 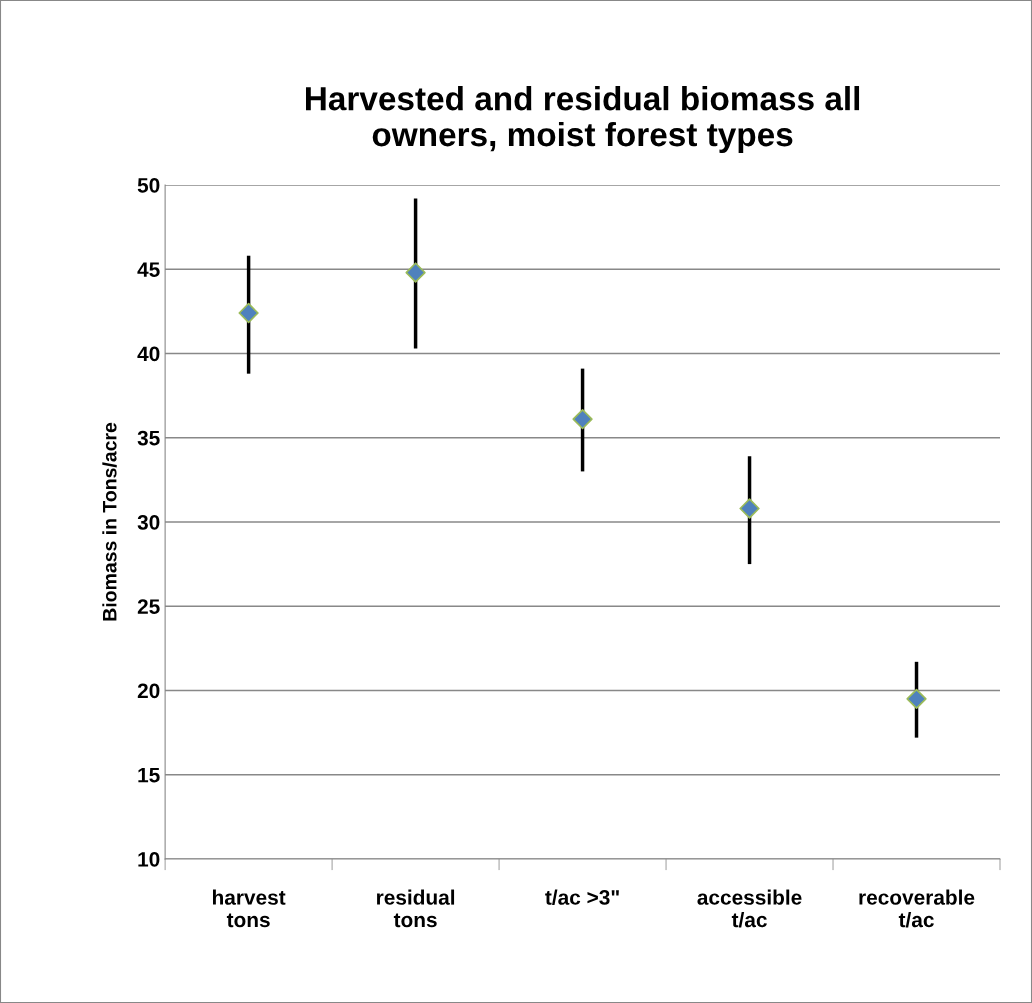 I want to click on y-tick-label: 40, so click(x=148, y=354).